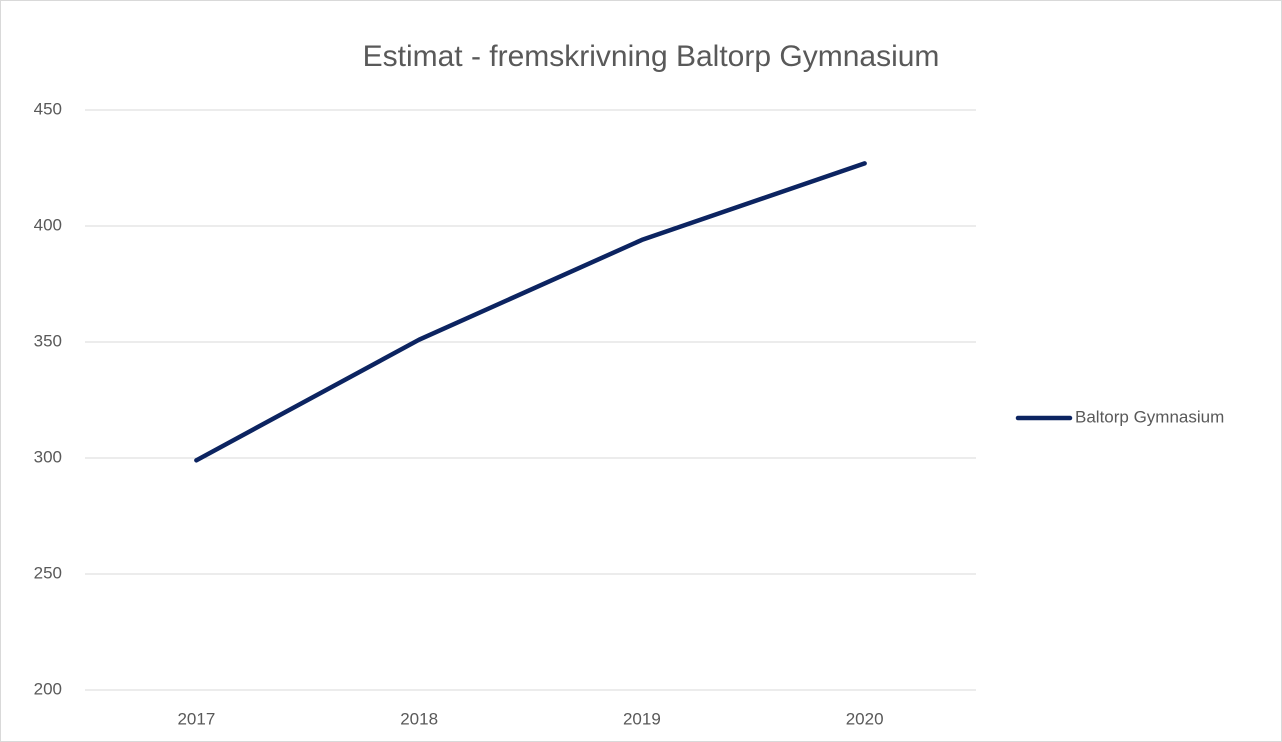  What do you see at coordinates (48, 108) in the screenshot?
I see `y-tick-label: 450` at bounding box center [48, 108].